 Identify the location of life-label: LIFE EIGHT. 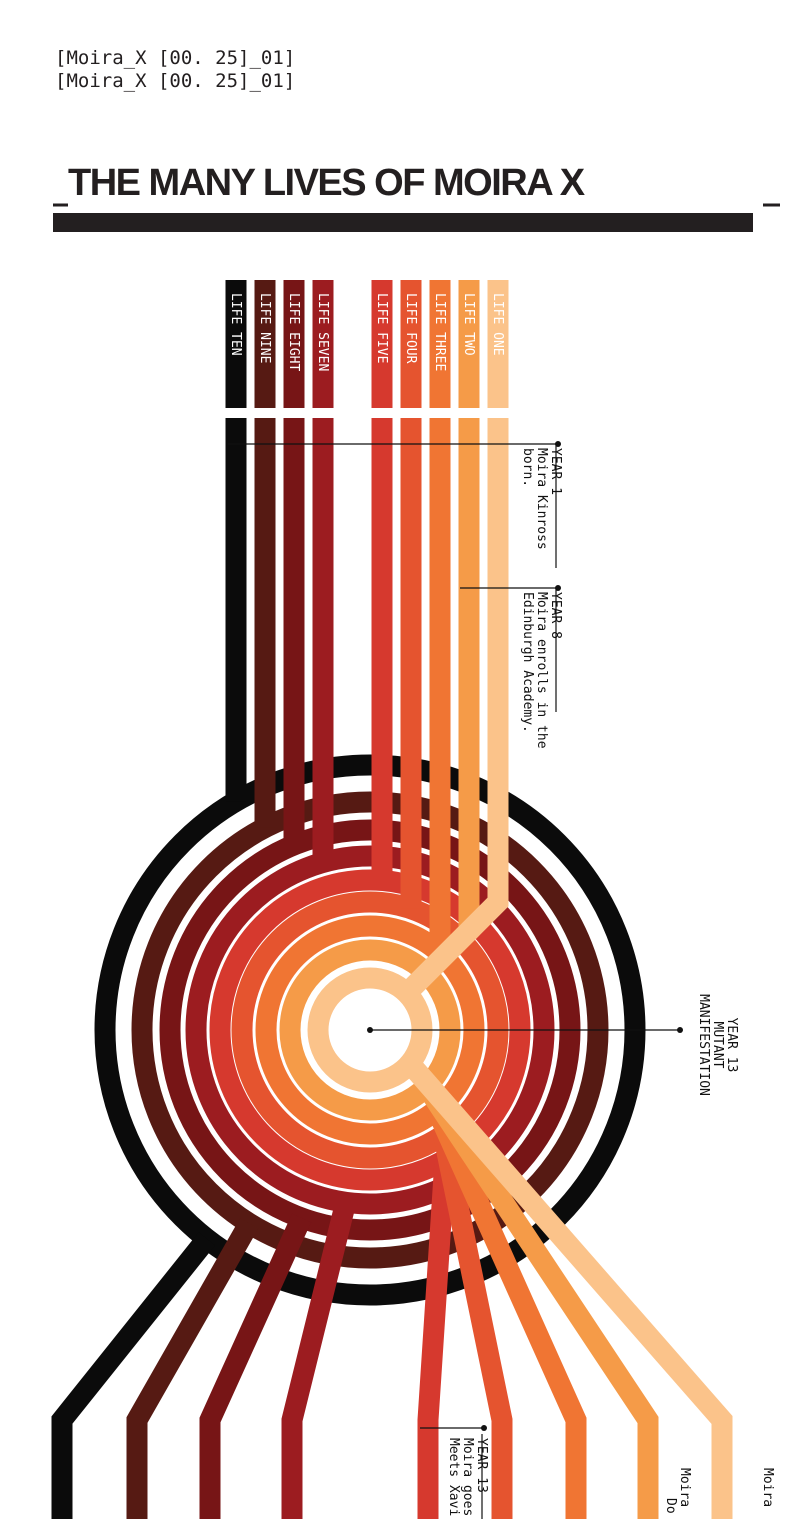
(293, 332).